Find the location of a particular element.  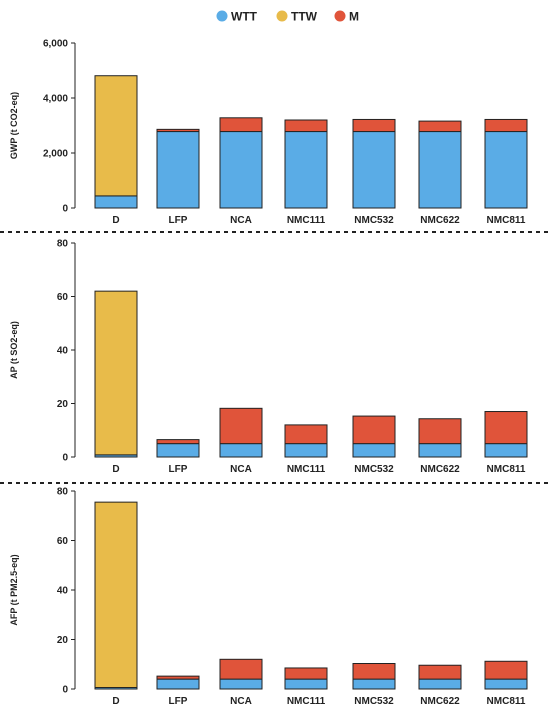

y-axis-label: GWP (t CO2-eq) is located at coordinates (14, 125).